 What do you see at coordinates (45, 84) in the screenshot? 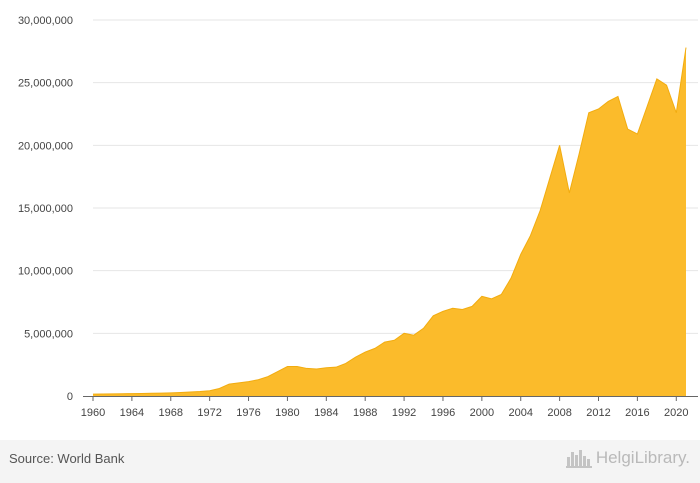
I see `y-tick-label: 25,000,000` at bounding box center [45, 84].